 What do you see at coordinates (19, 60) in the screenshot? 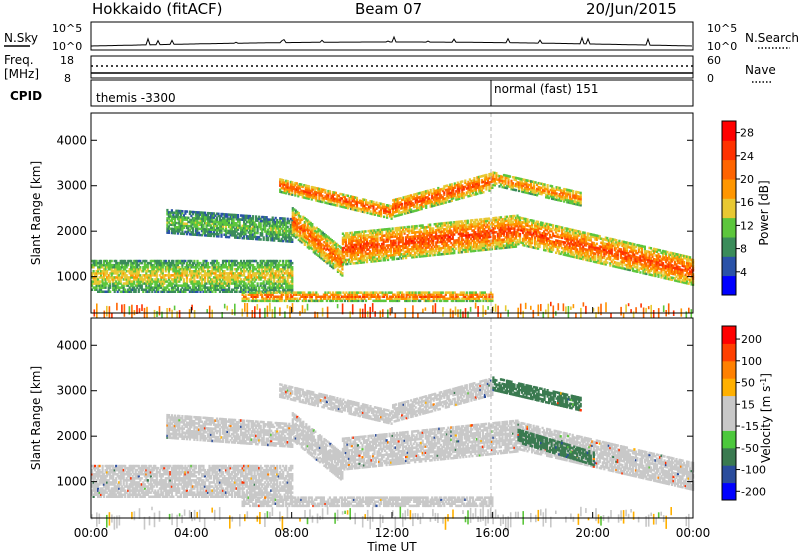
I see `freq-label: Freq.` at bounding box center [19, 60].